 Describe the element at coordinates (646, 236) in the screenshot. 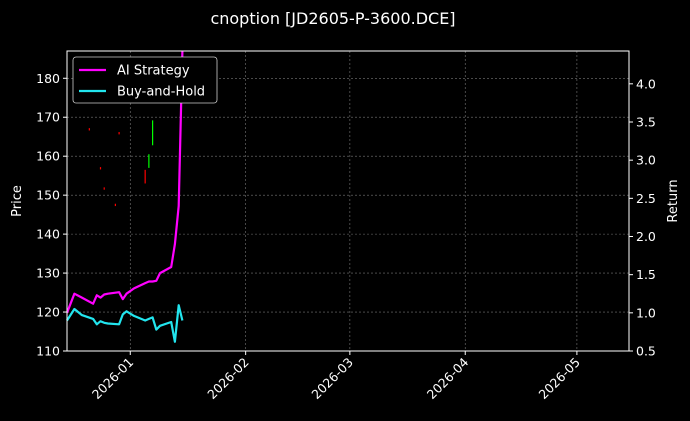

I see `y2-tick-label: 2.0` at that location.